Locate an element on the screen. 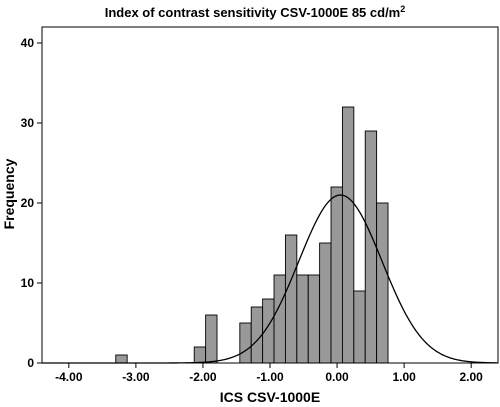 This screenshot has height=407, width=500. y-tick-label: 30 is located at coordinates (28, 123).